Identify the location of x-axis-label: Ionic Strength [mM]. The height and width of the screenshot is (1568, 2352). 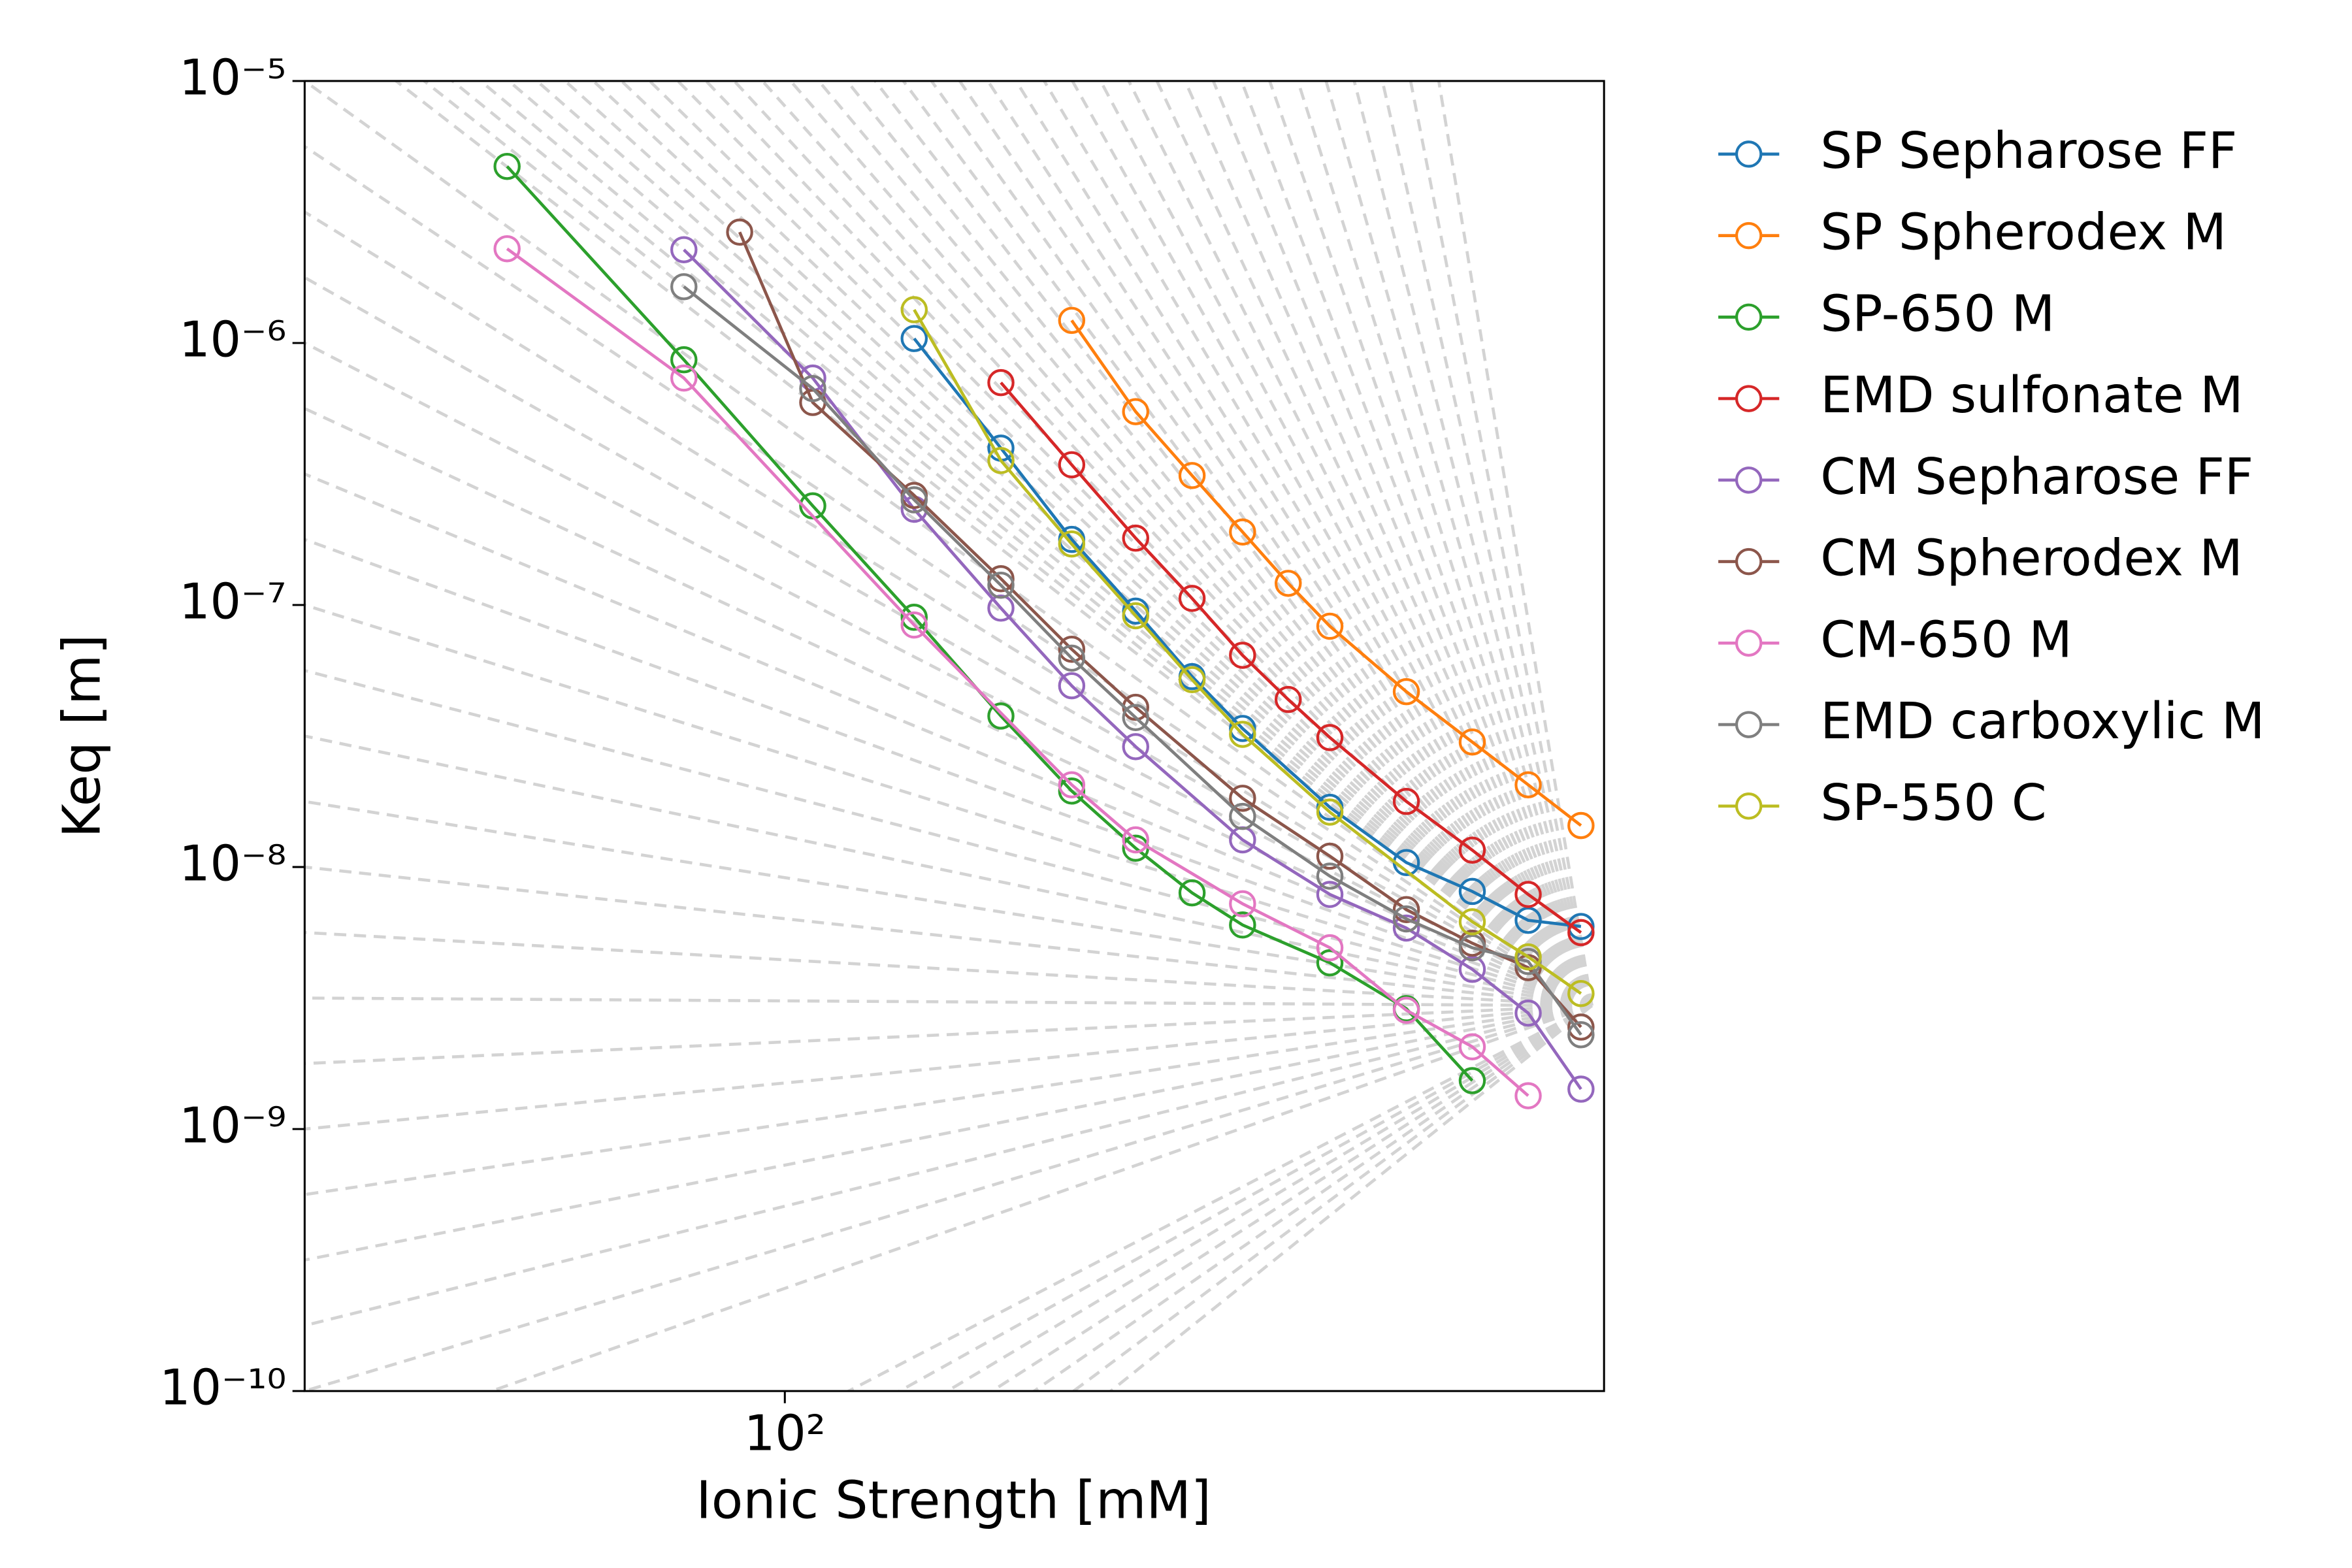
(953, 1500).